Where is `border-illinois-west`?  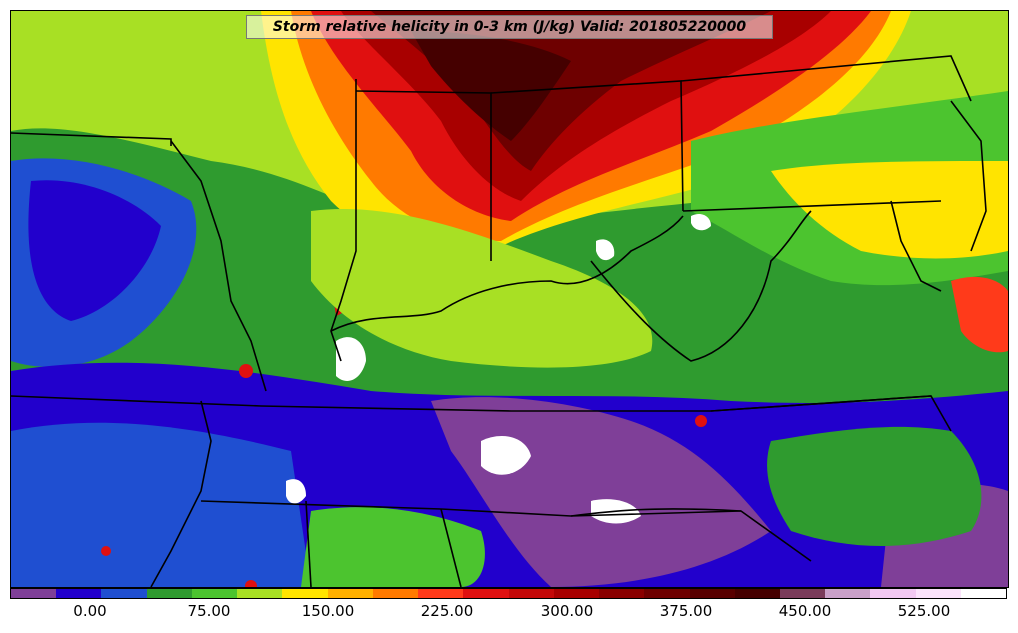 border-illinois-west is located at coordinates (218, 266).